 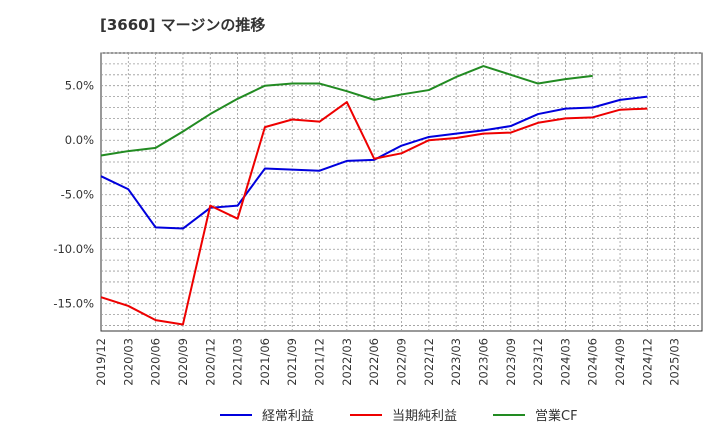 What do you see at coordinates (183, 25) in the screenshot?
I see `chart-title: [3660] マージンの推移` at bounding box center [183, 25].